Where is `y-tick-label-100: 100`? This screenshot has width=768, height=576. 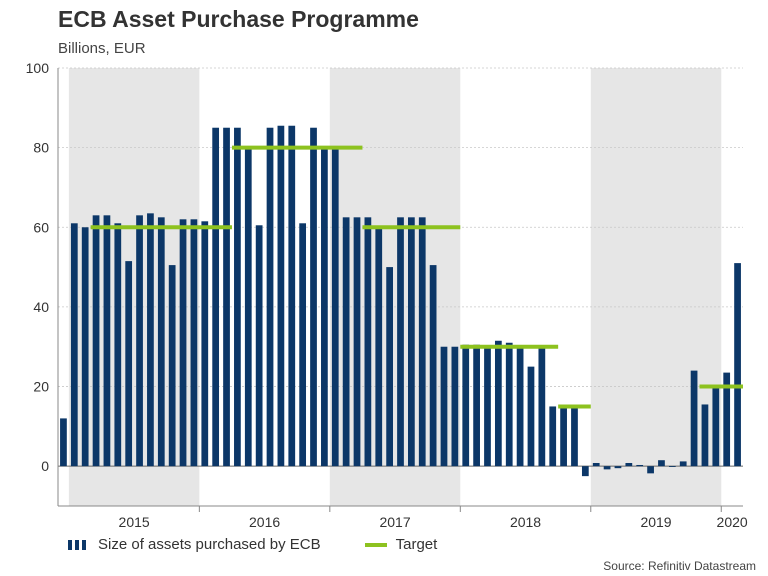
y-tick-label-100: 100 is located at coordinates (38, 68).